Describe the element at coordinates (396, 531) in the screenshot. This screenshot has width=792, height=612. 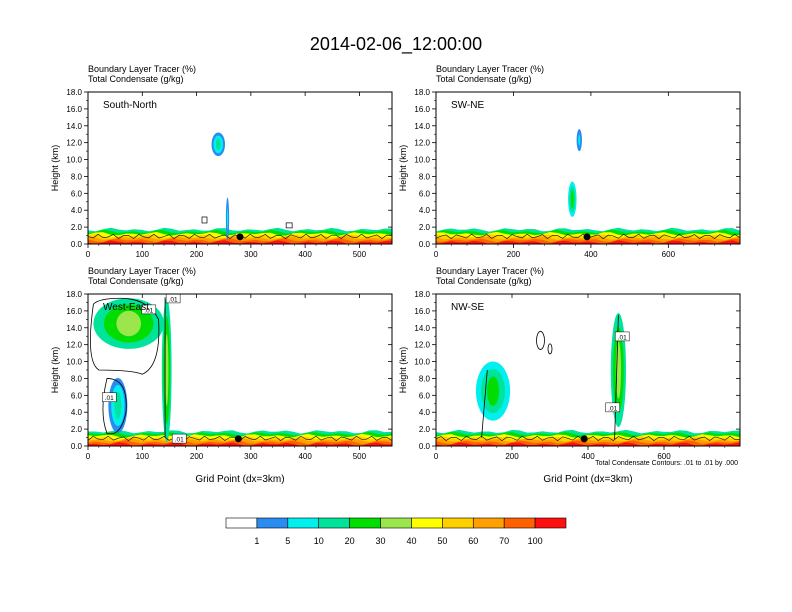
I see `colorbar: 1 5 10 20 30 40 50 60 70 100` at that location.